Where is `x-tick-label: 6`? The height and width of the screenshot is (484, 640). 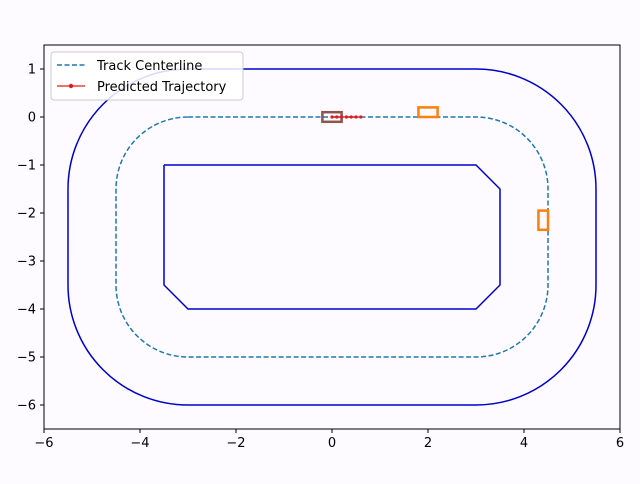 x-tick-label: 6 is located at coordinates (620, 443).